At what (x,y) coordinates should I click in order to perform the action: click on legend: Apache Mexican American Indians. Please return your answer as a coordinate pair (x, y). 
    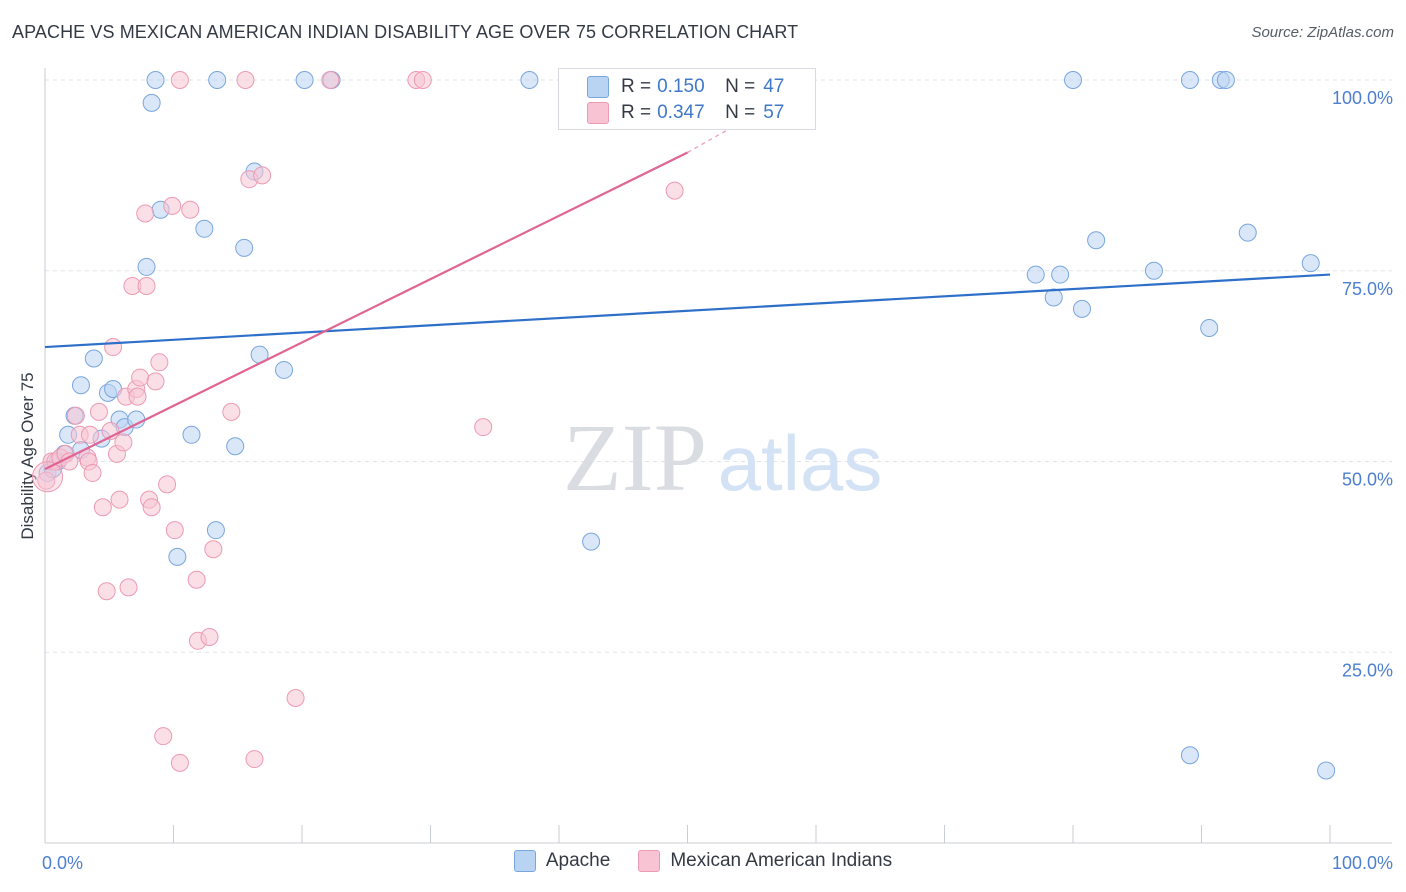
    Looking at the image, I should click on (703, 861).